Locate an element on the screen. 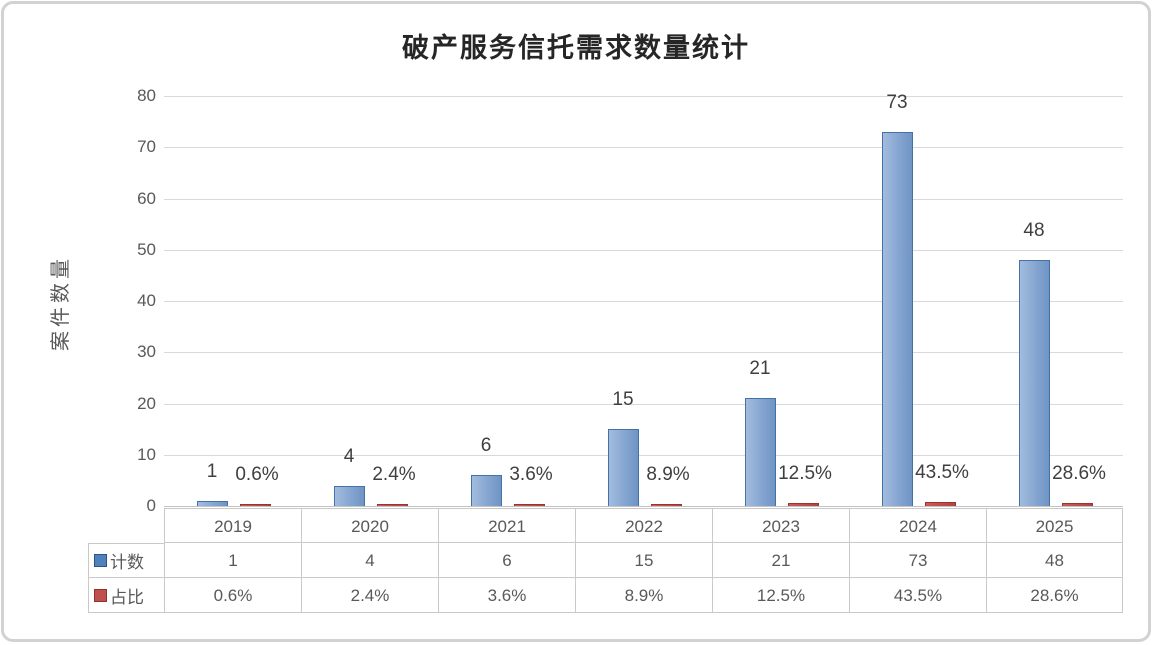  y-tick-label: 80 is located at coordinates (146, 95).